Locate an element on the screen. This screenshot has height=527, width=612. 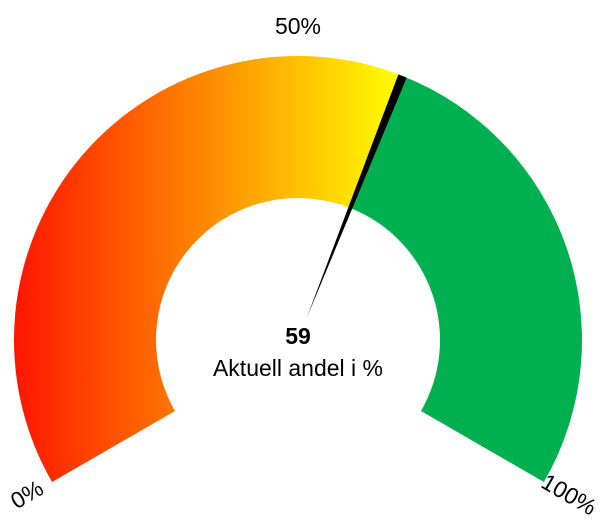
tick-label: 100% is located at coordinates (569, 494).